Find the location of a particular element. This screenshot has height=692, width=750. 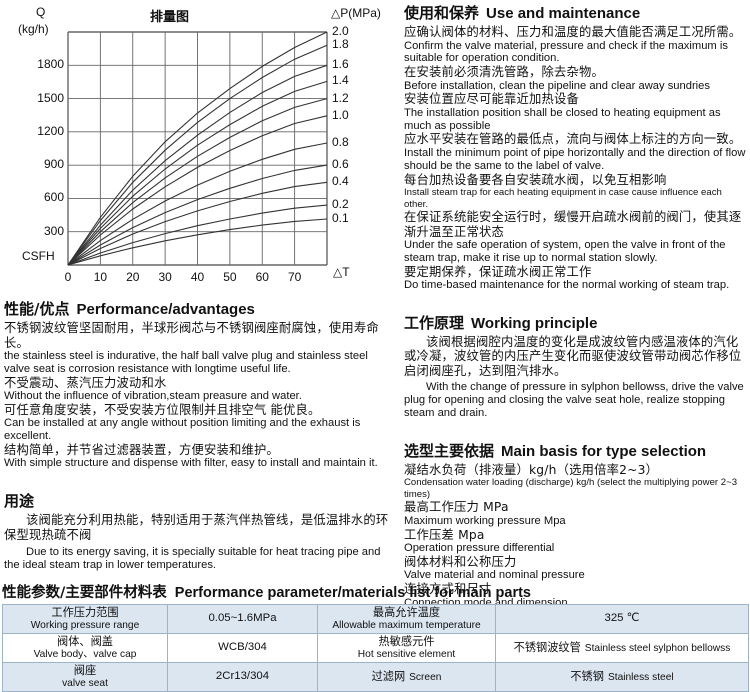

svg-text: 20 is located at coordinates (133, 277).